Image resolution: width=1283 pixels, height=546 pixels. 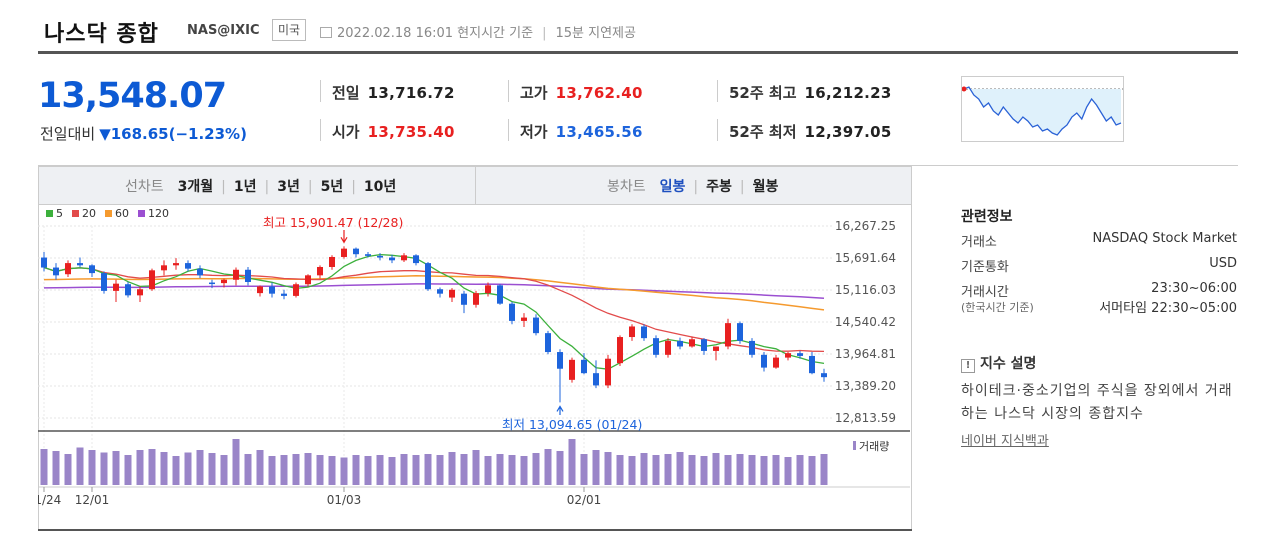 What do you see at coordinates (964, 89) in the screenshot?
I see `sparkline-high-dot` at bounding box center [964, 89].